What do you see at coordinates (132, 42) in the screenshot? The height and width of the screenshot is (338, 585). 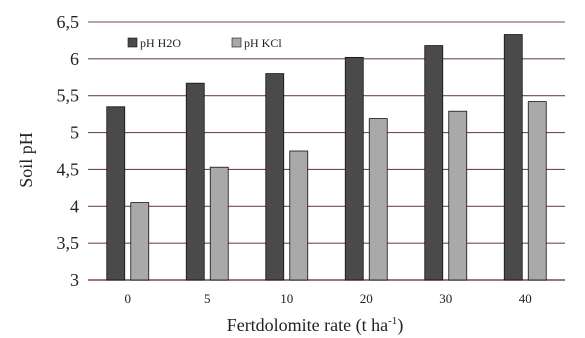 I see `legend-swatch-ph-h2o` at bounding box center [132, 42].